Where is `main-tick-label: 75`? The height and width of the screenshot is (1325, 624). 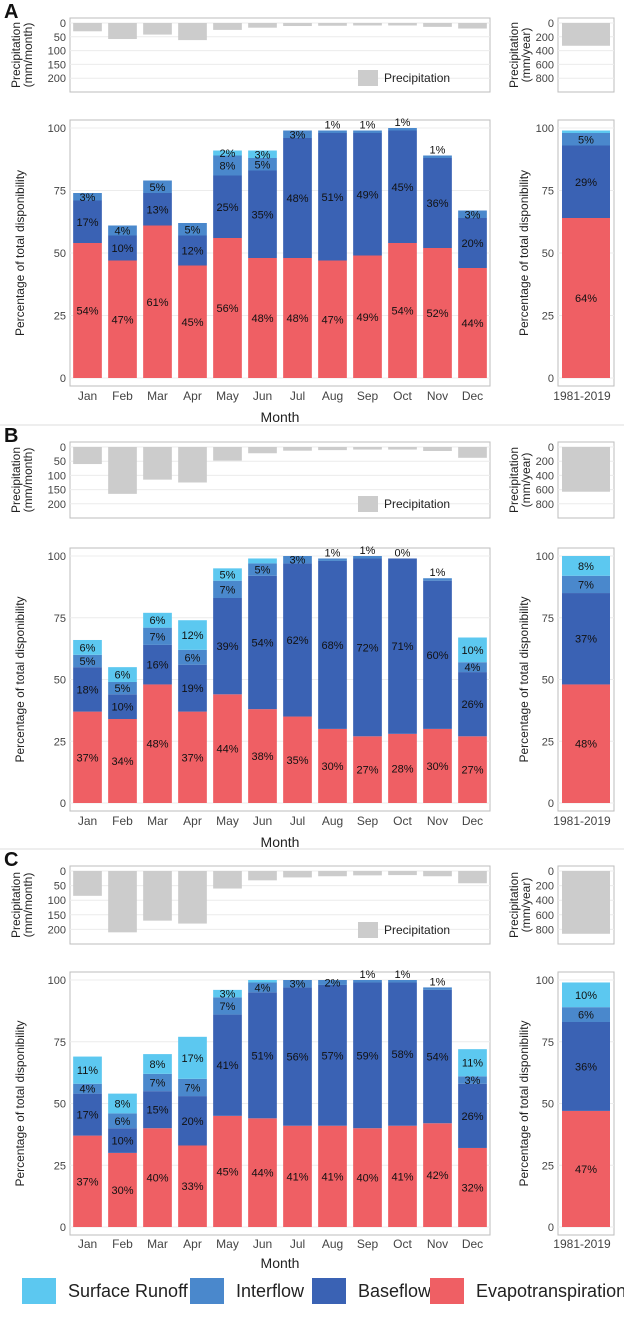
main-tick-label: 75 is located at coordinates (60, 1043).